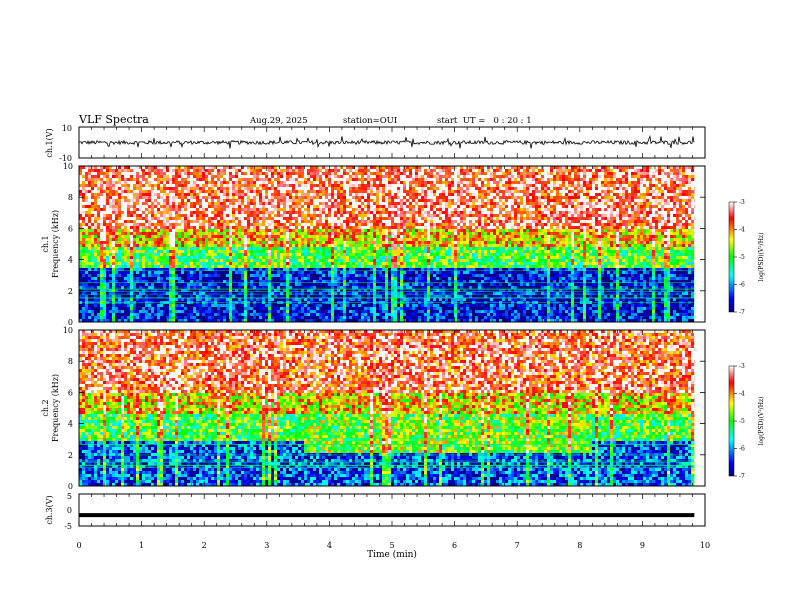  Describe the element at coordinates (68, 526) in the screenshot. I see `ch3-ytick-bottom: -5` at that location.